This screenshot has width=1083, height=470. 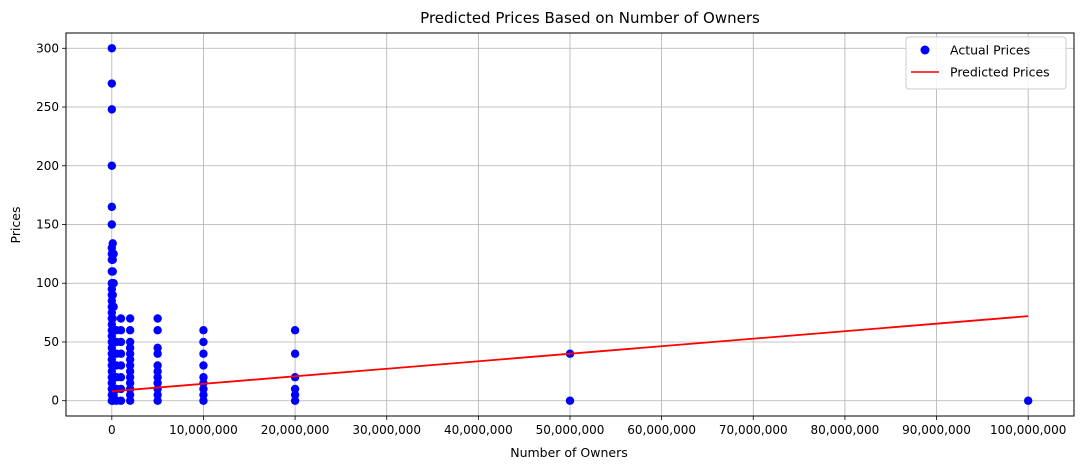 What do you see at coordinates (478, 430) in the screenshot?
I see `x-tick-label: 40,000,000` at bounding box center [478, 430].